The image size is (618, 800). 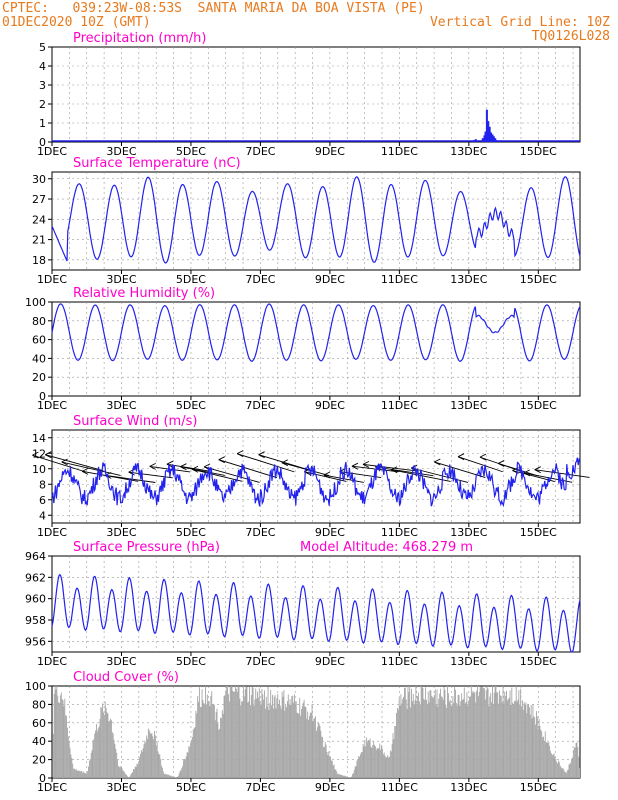 What do you see at coordinates (260, 151) in the screenshot?
I see `x-tick-label: 7DEC` at bounding box center [260, 151].